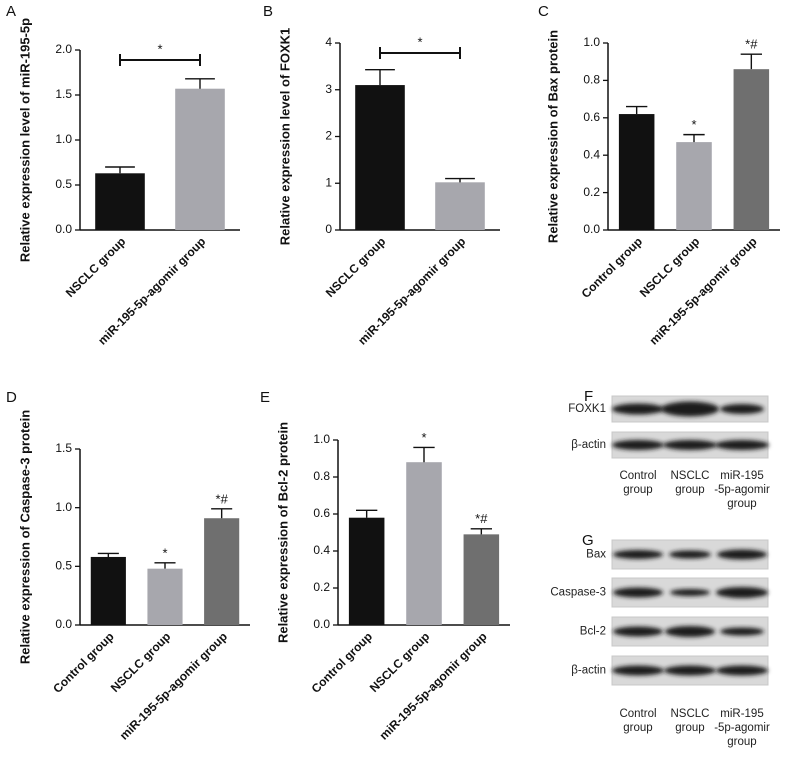 The width and height of the screenshot is (796, 771). Describe the element at coordinates (588, 540) in the screenshot. I see `panel-label: G` at that location.